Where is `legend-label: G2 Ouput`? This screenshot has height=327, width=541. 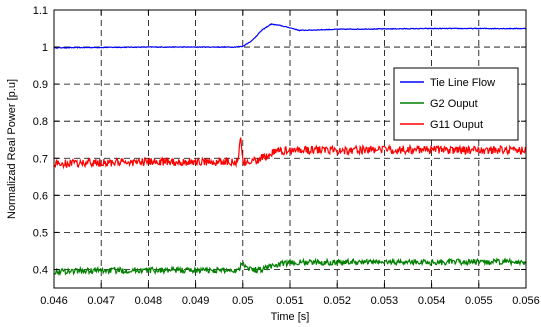 legend-label: G2 Ouput is located at coordinates (454, 104).